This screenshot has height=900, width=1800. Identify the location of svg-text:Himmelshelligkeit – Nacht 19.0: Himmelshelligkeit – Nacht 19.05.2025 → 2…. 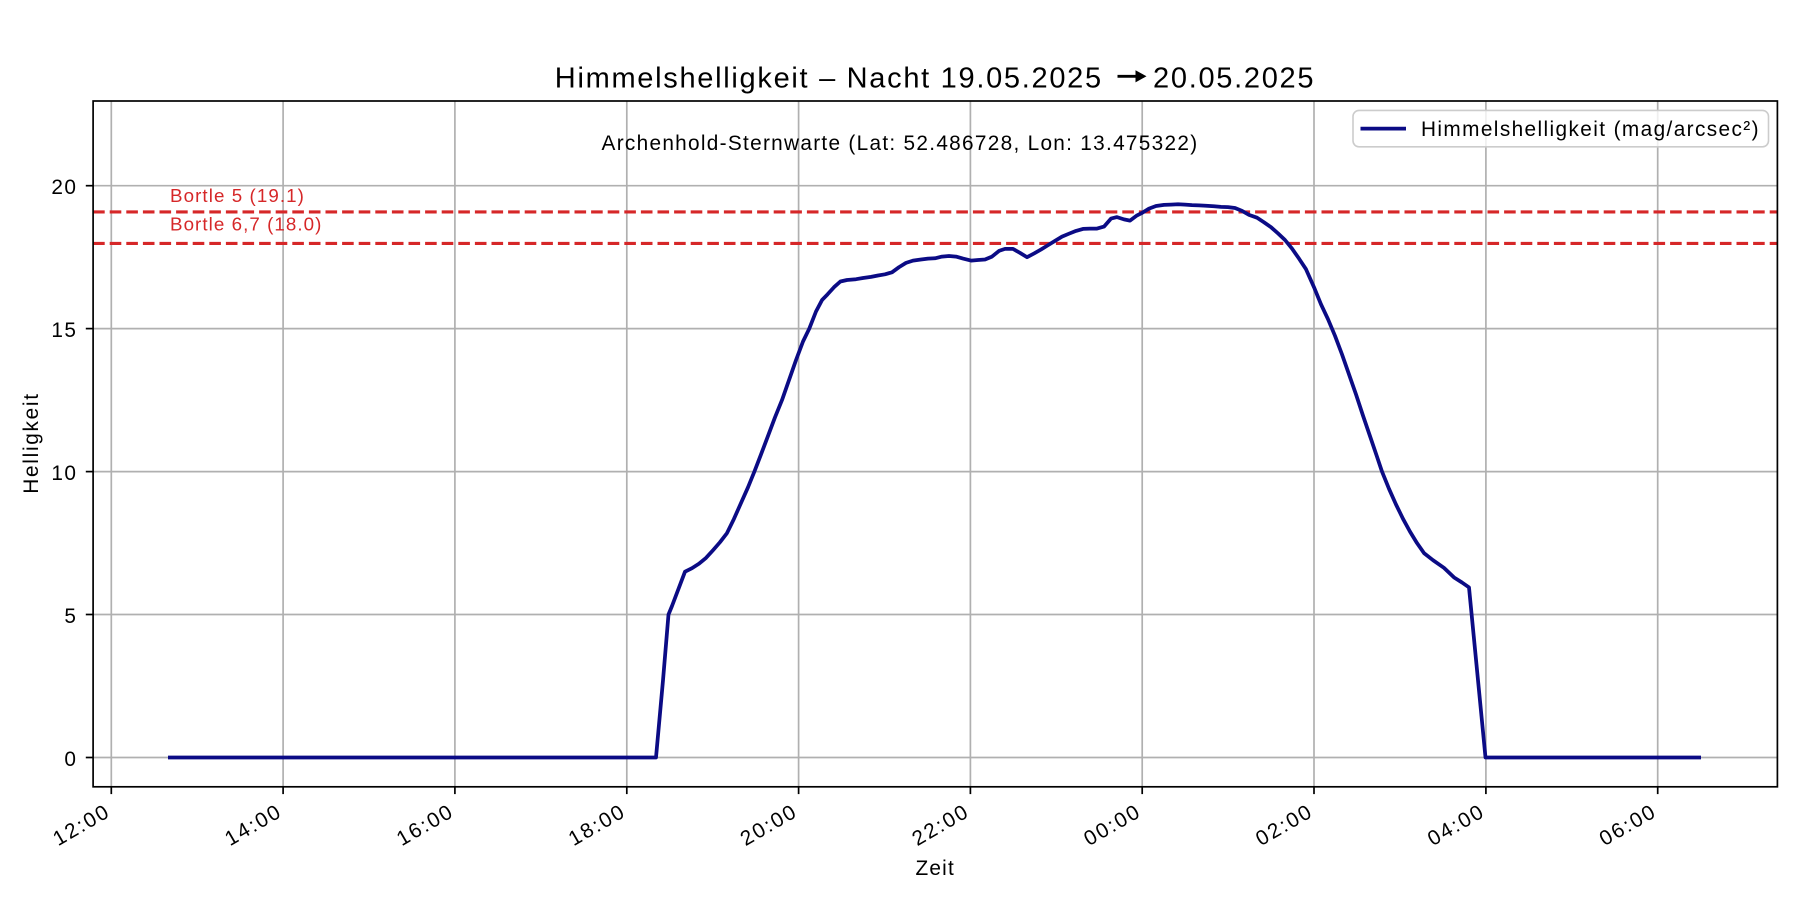
(935, 79).